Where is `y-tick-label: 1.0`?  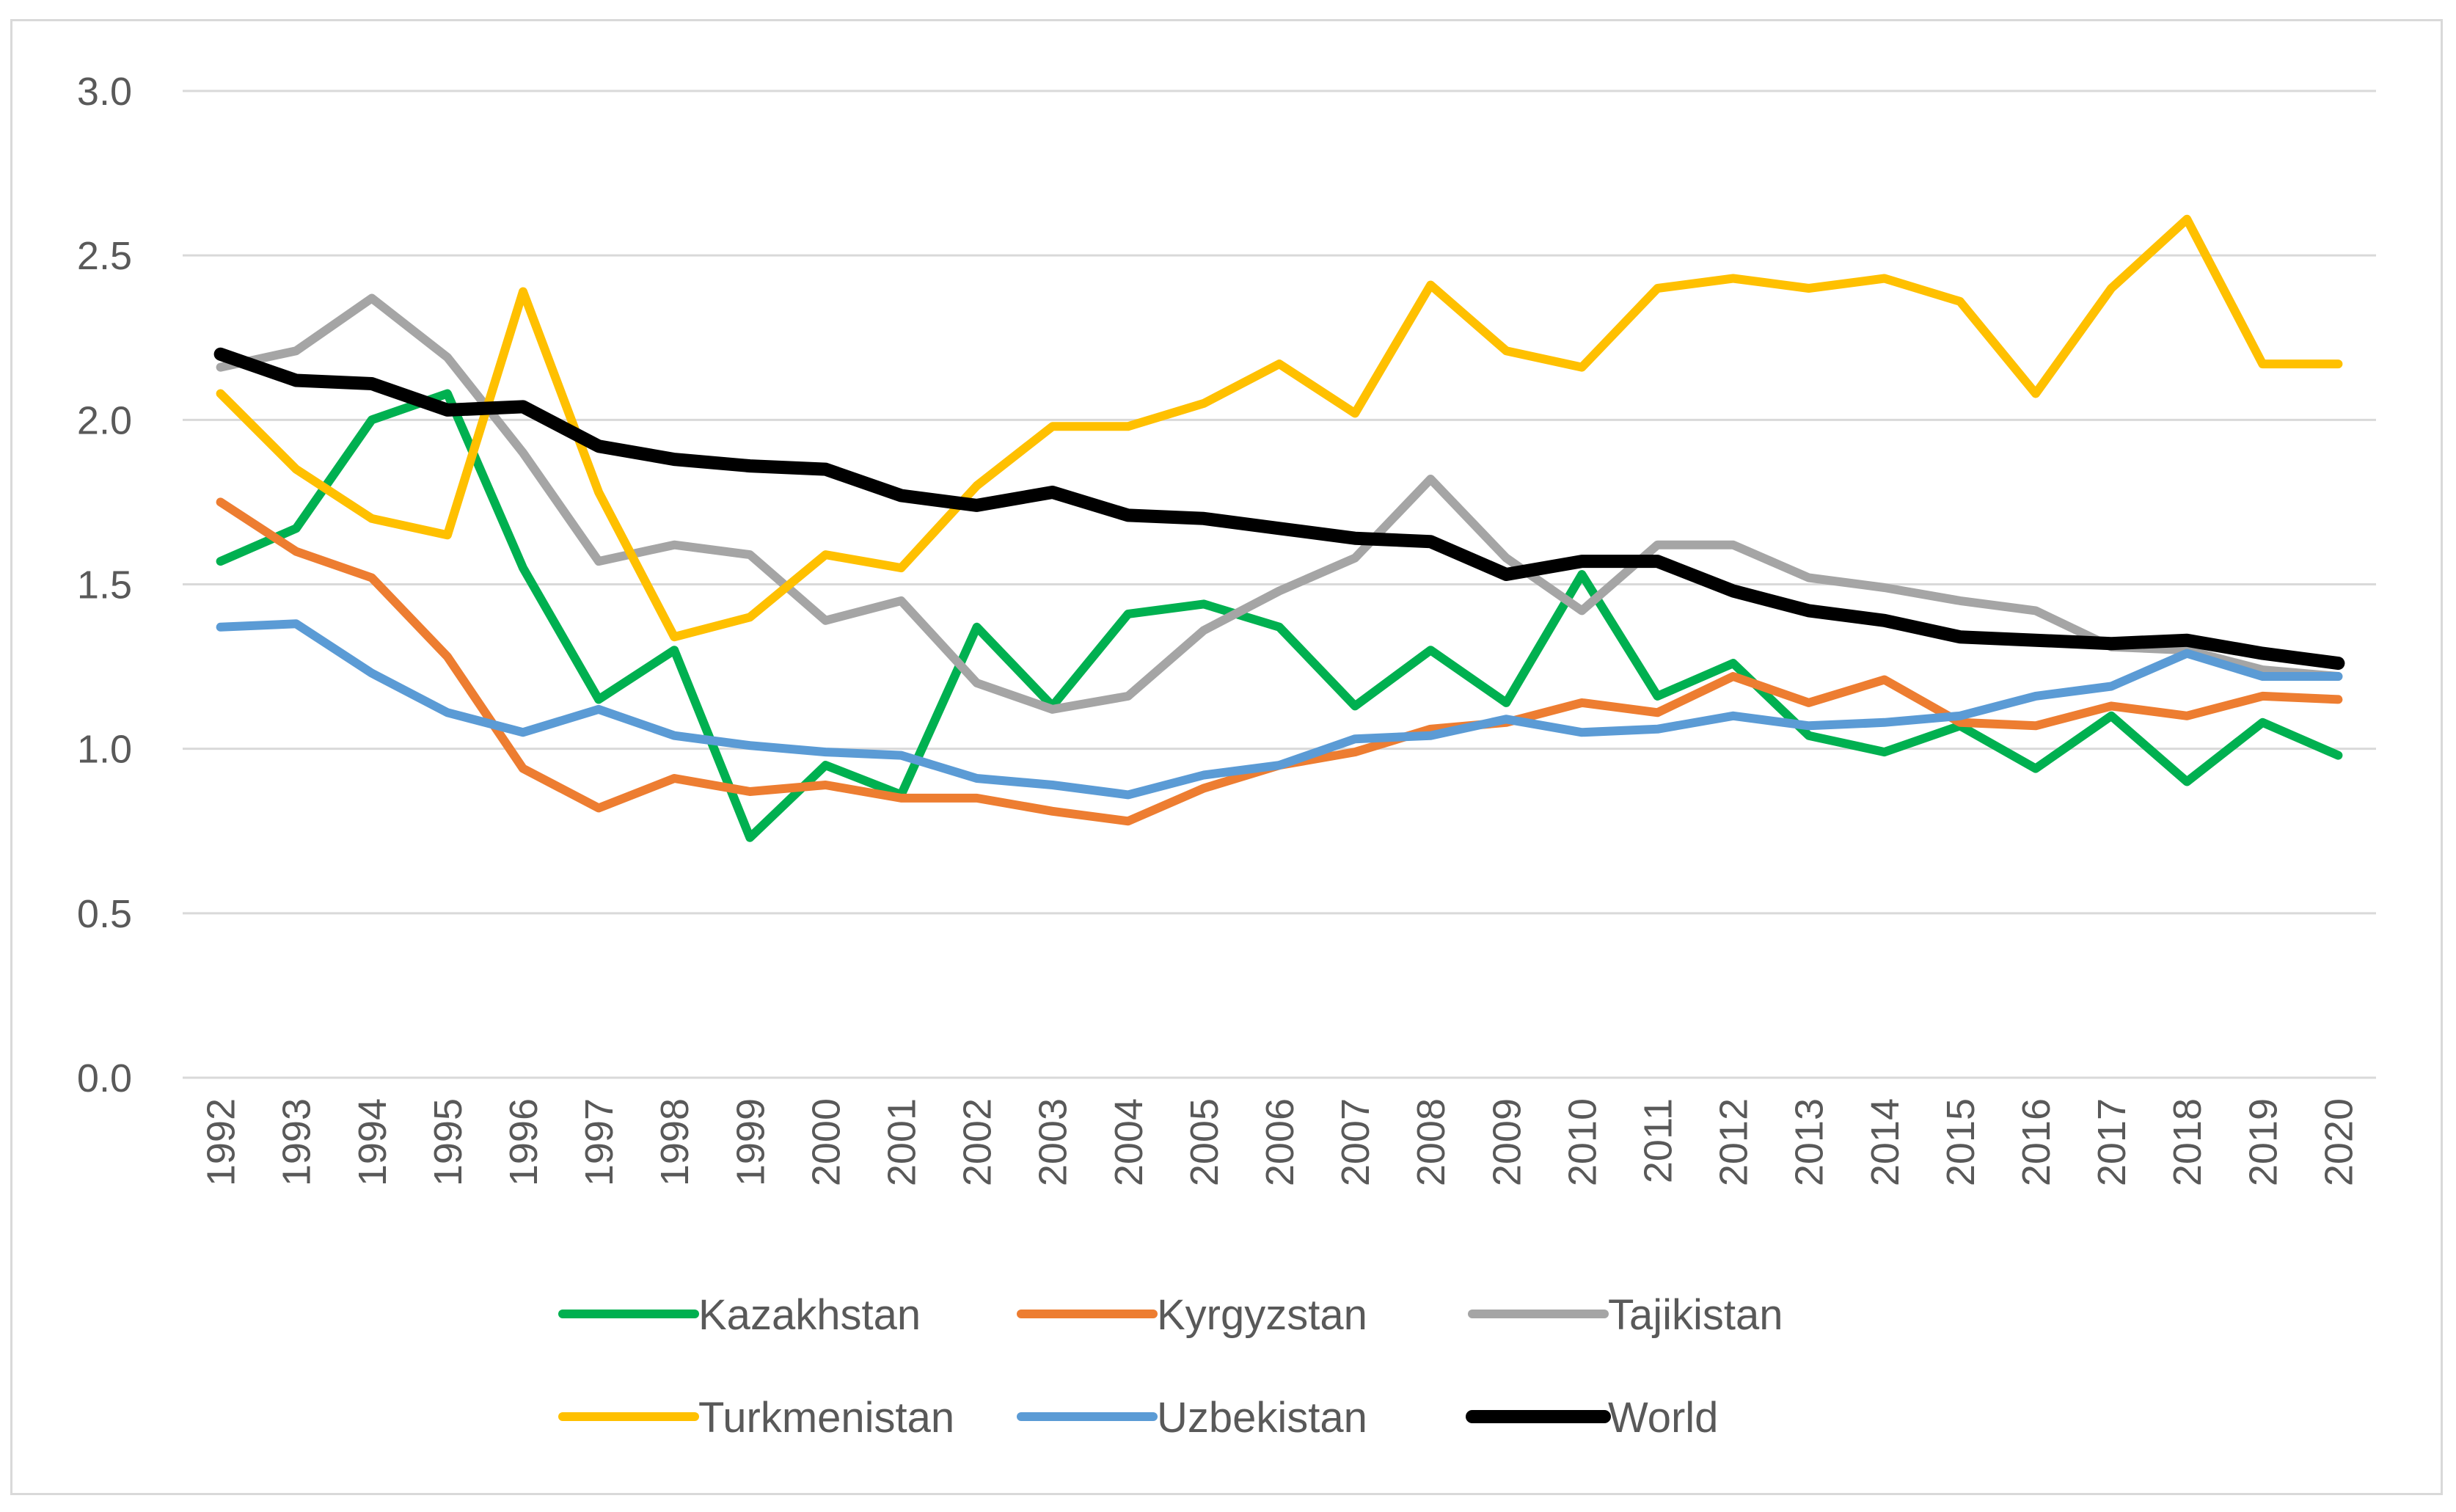
y-tick-label: 1.0 is located at coordinates (104, 750).